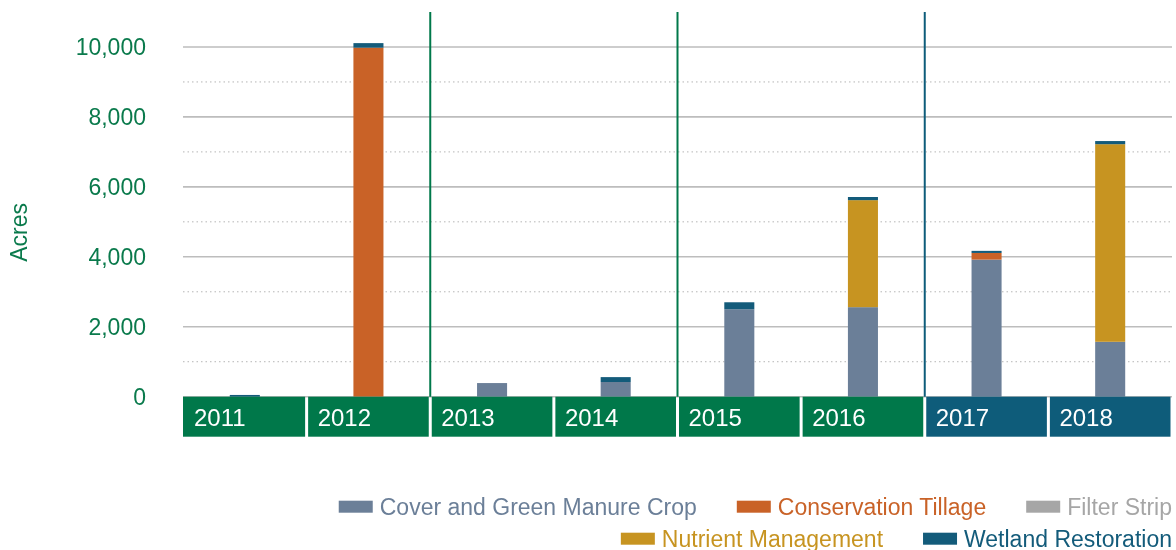 The height and width of the screenshot is (550, 1176). I want to click on y-tick-label: 6,000, so click(117, 186).